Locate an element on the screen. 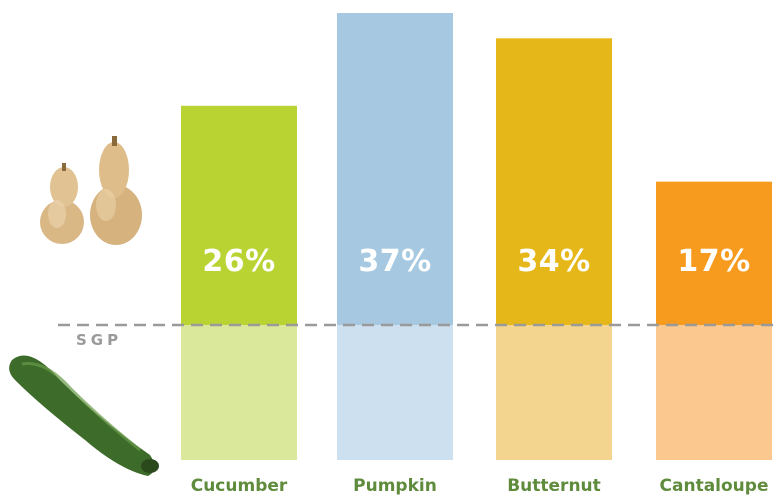 The image size is (777, 503). bar-cucumber is located at coordinates (239, 215).